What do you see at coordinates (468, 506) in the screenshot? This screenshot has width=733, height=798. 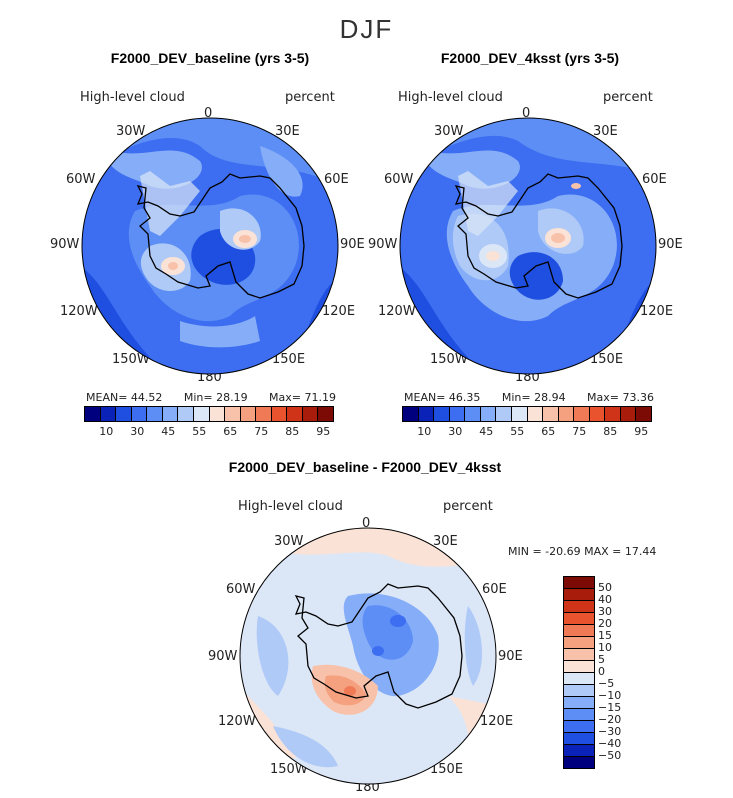 I see `diff-panel-units: percent` at bounding box center [468, 506].